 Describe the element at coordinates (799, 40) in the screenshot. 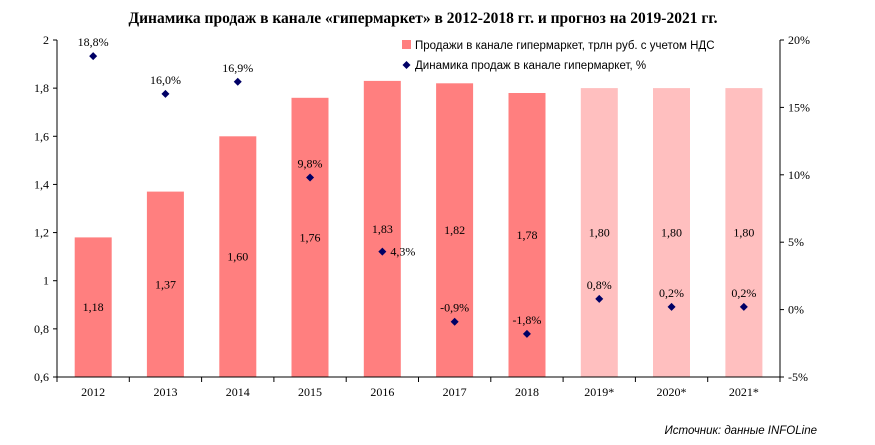

I see `y-right-tick-label: 20%` at that location.